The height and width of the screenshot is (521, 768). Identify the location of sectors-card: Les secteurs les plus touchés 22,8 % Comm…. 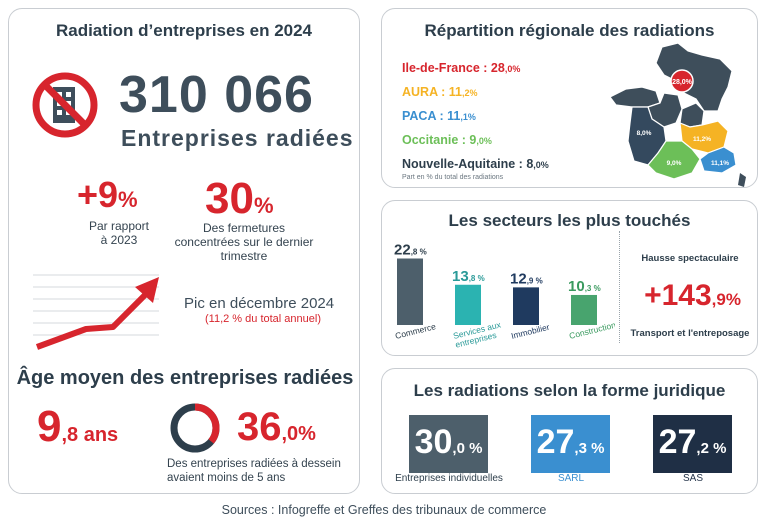
(569, 278).